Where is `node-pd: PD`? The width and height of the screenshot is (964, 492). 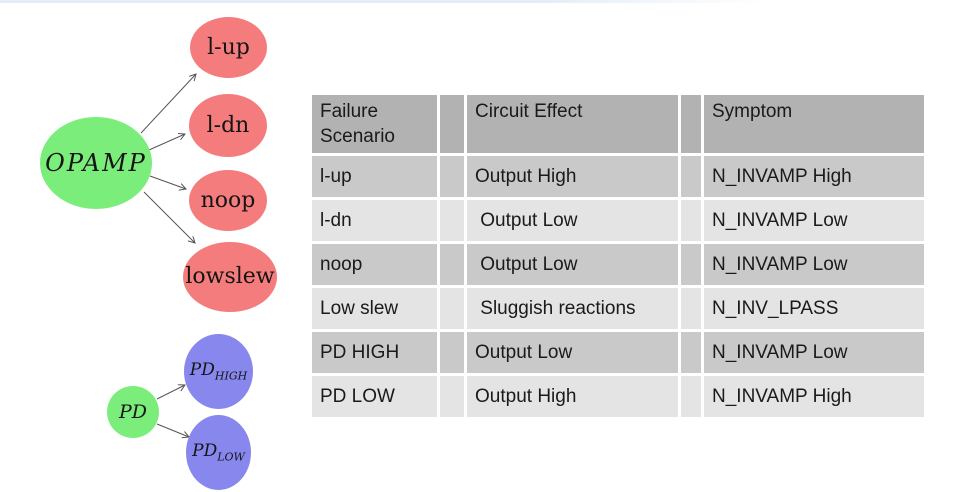 node-pd: PD is located at coordinates (133, 412).